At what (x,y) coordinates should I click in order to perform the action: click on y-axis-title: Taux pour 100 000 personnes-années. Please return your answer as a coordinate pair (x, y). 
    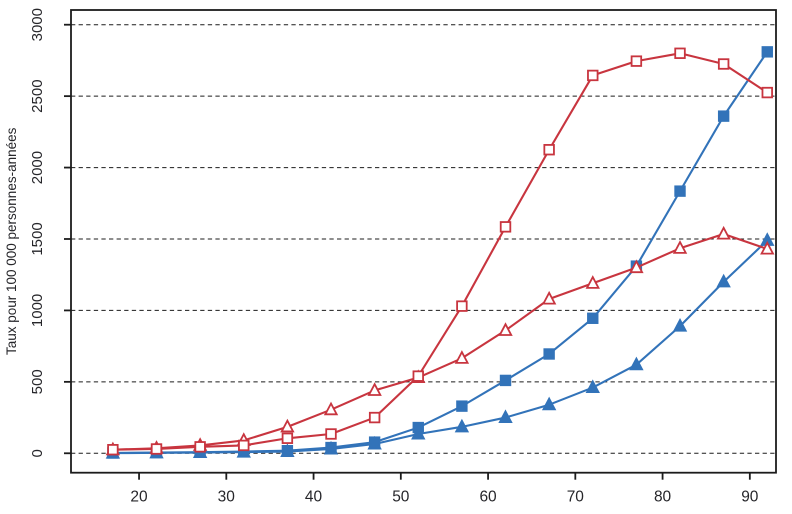
    Looking at the image, I should click on (11, 241).